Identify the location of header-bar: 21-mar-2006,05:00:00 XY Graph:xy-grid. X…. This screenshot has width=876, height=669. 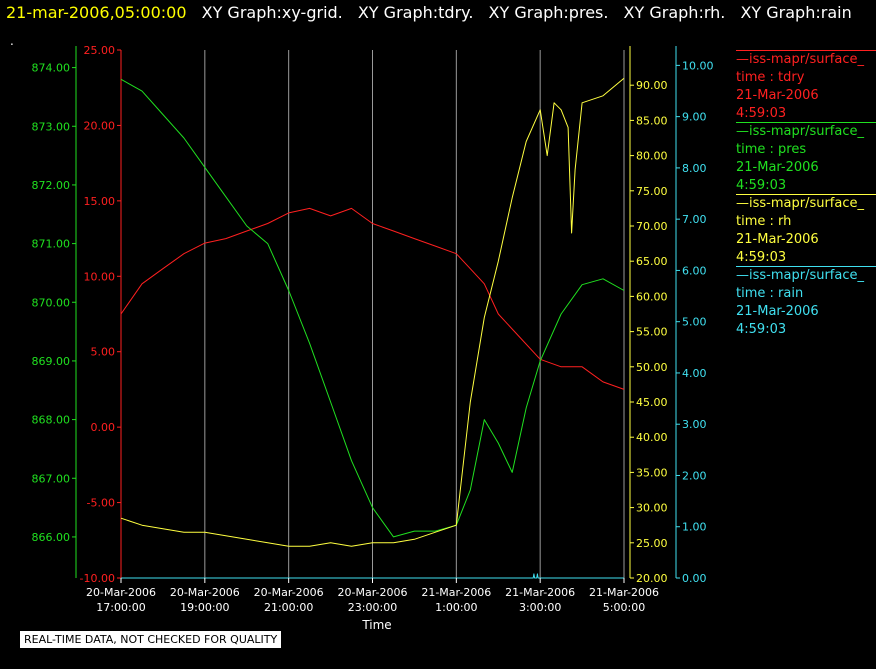
(429, 12).